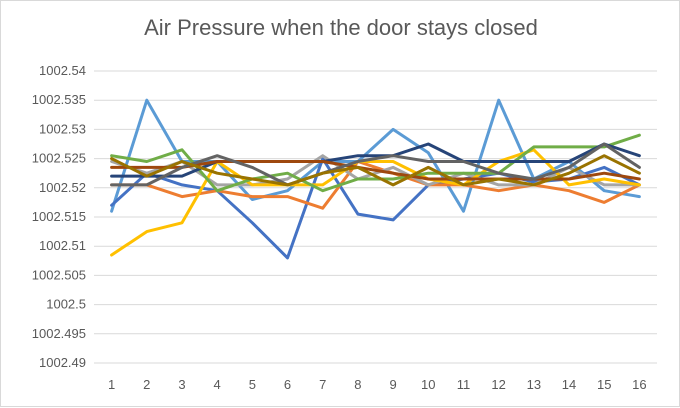 Image resolution: width=680 pixels, height=408 pixels. Describe the element at coordinates (59, 216) in the screenshot. I see `y-tick-label: 1002.515` at that location.